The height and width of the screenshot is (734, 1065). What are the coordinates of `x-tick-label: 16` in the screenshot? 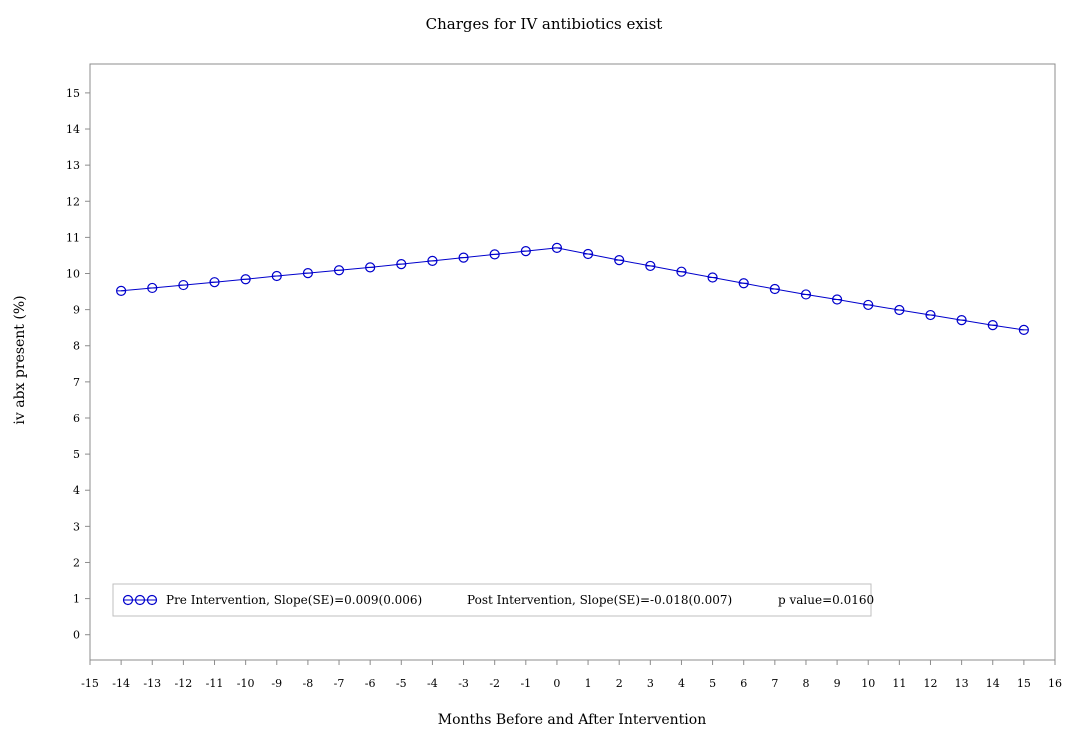 It's located at (1055, 683).